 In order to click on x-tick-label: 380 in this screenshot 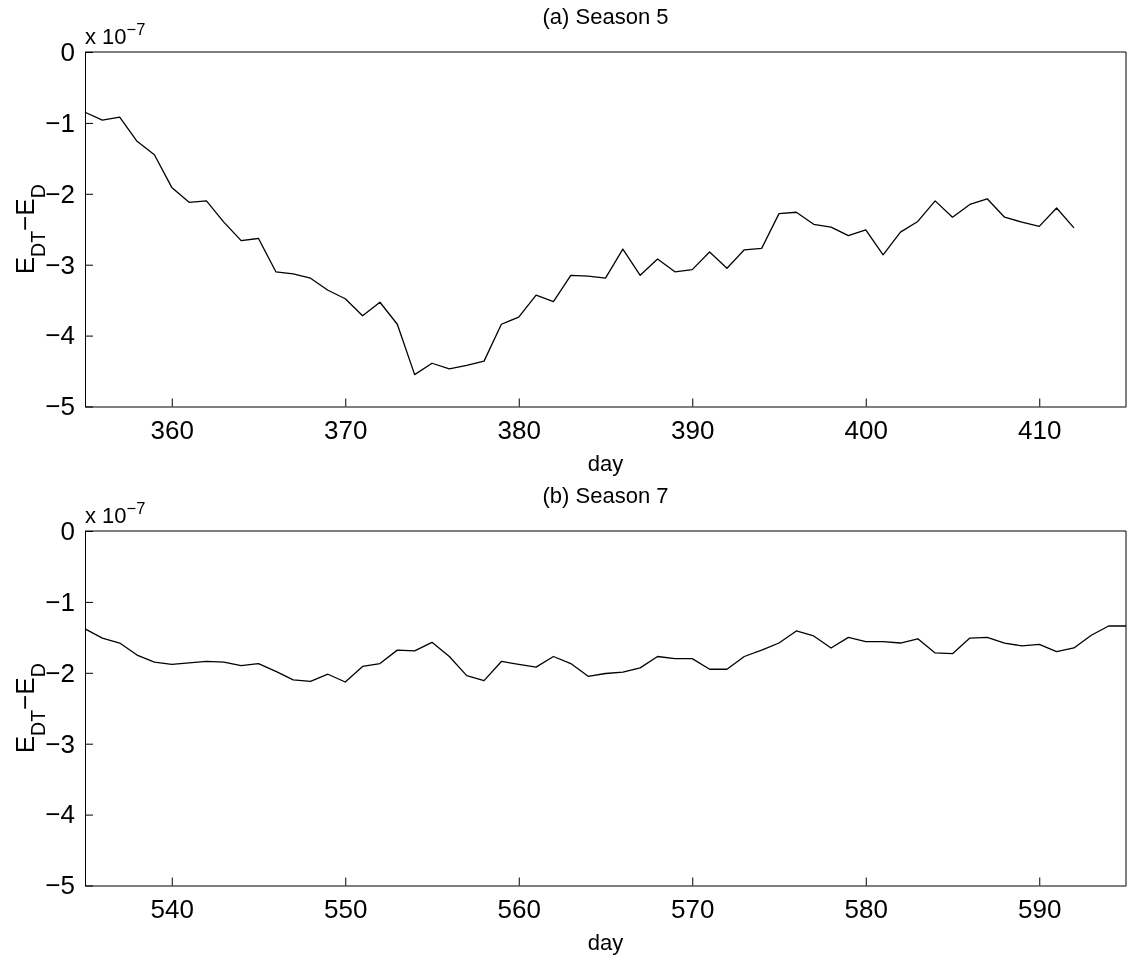, I will do `click(519, 429)`.